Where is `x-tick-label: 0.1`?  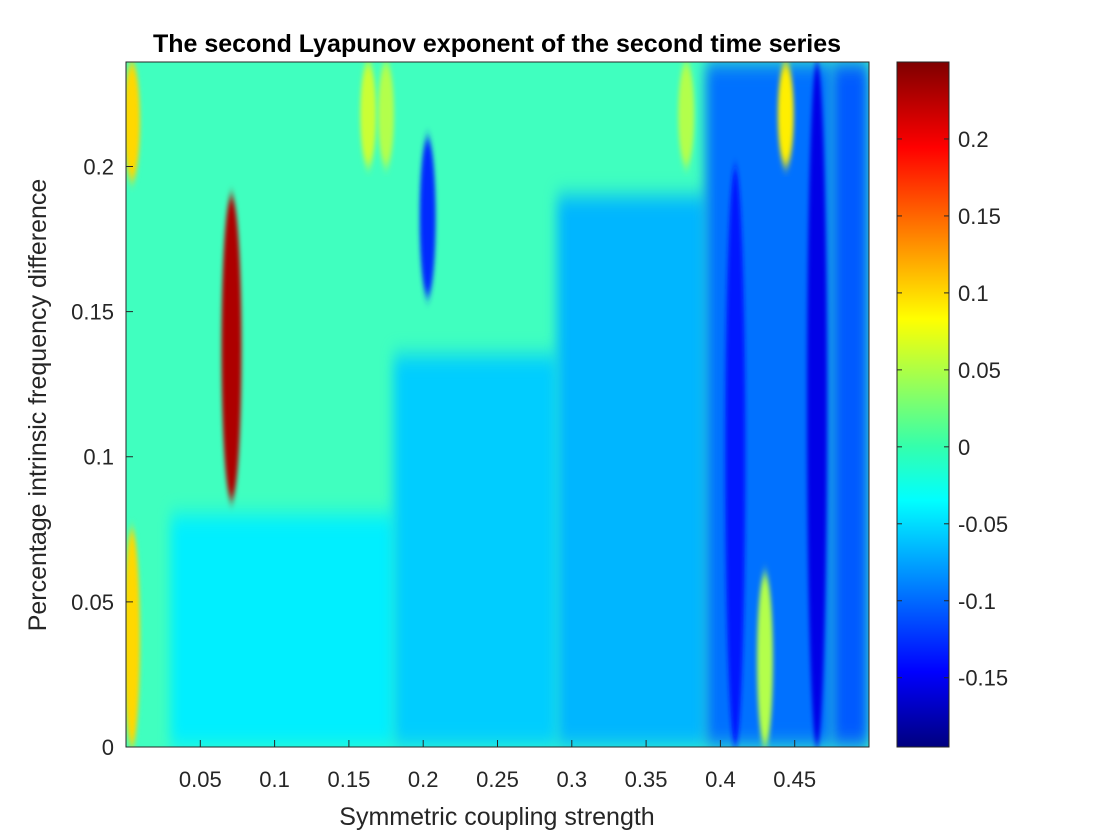 x-tick-label: 0.1 is located at coordinates (274, 779).